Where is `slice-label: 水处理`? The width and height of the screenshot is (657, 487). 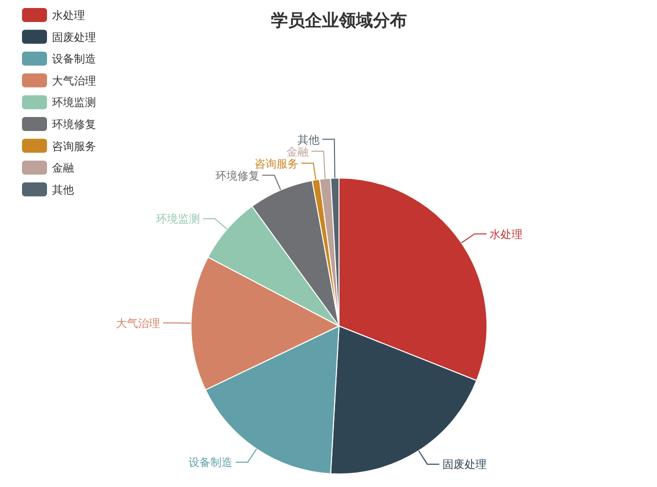
slice-label: 水处理 is located at coordinates (506, 234).